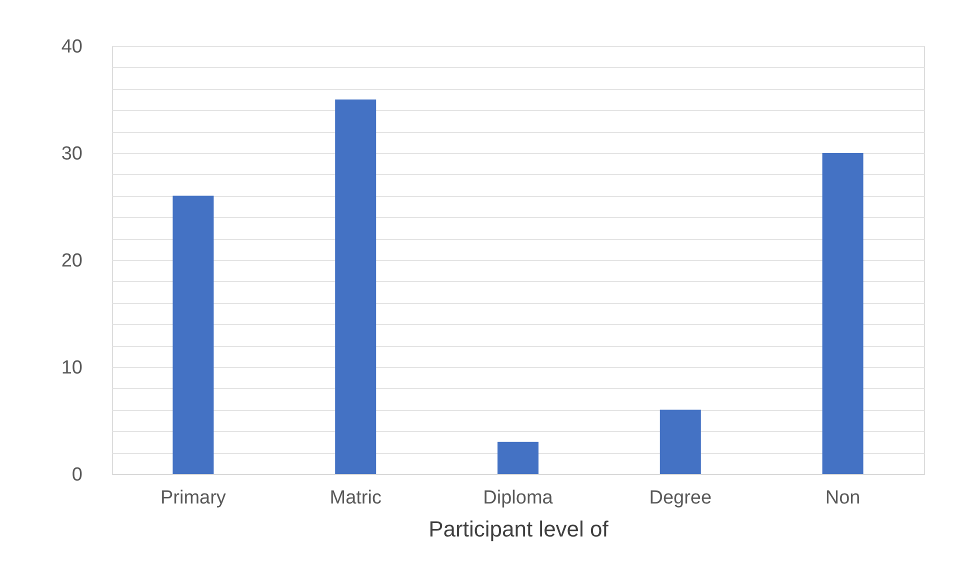 This screenshot has width=955, height=577. Describe the element at coordinates (680, 498) in the screenshot. I see `x-tick-label: Degree` at that location.